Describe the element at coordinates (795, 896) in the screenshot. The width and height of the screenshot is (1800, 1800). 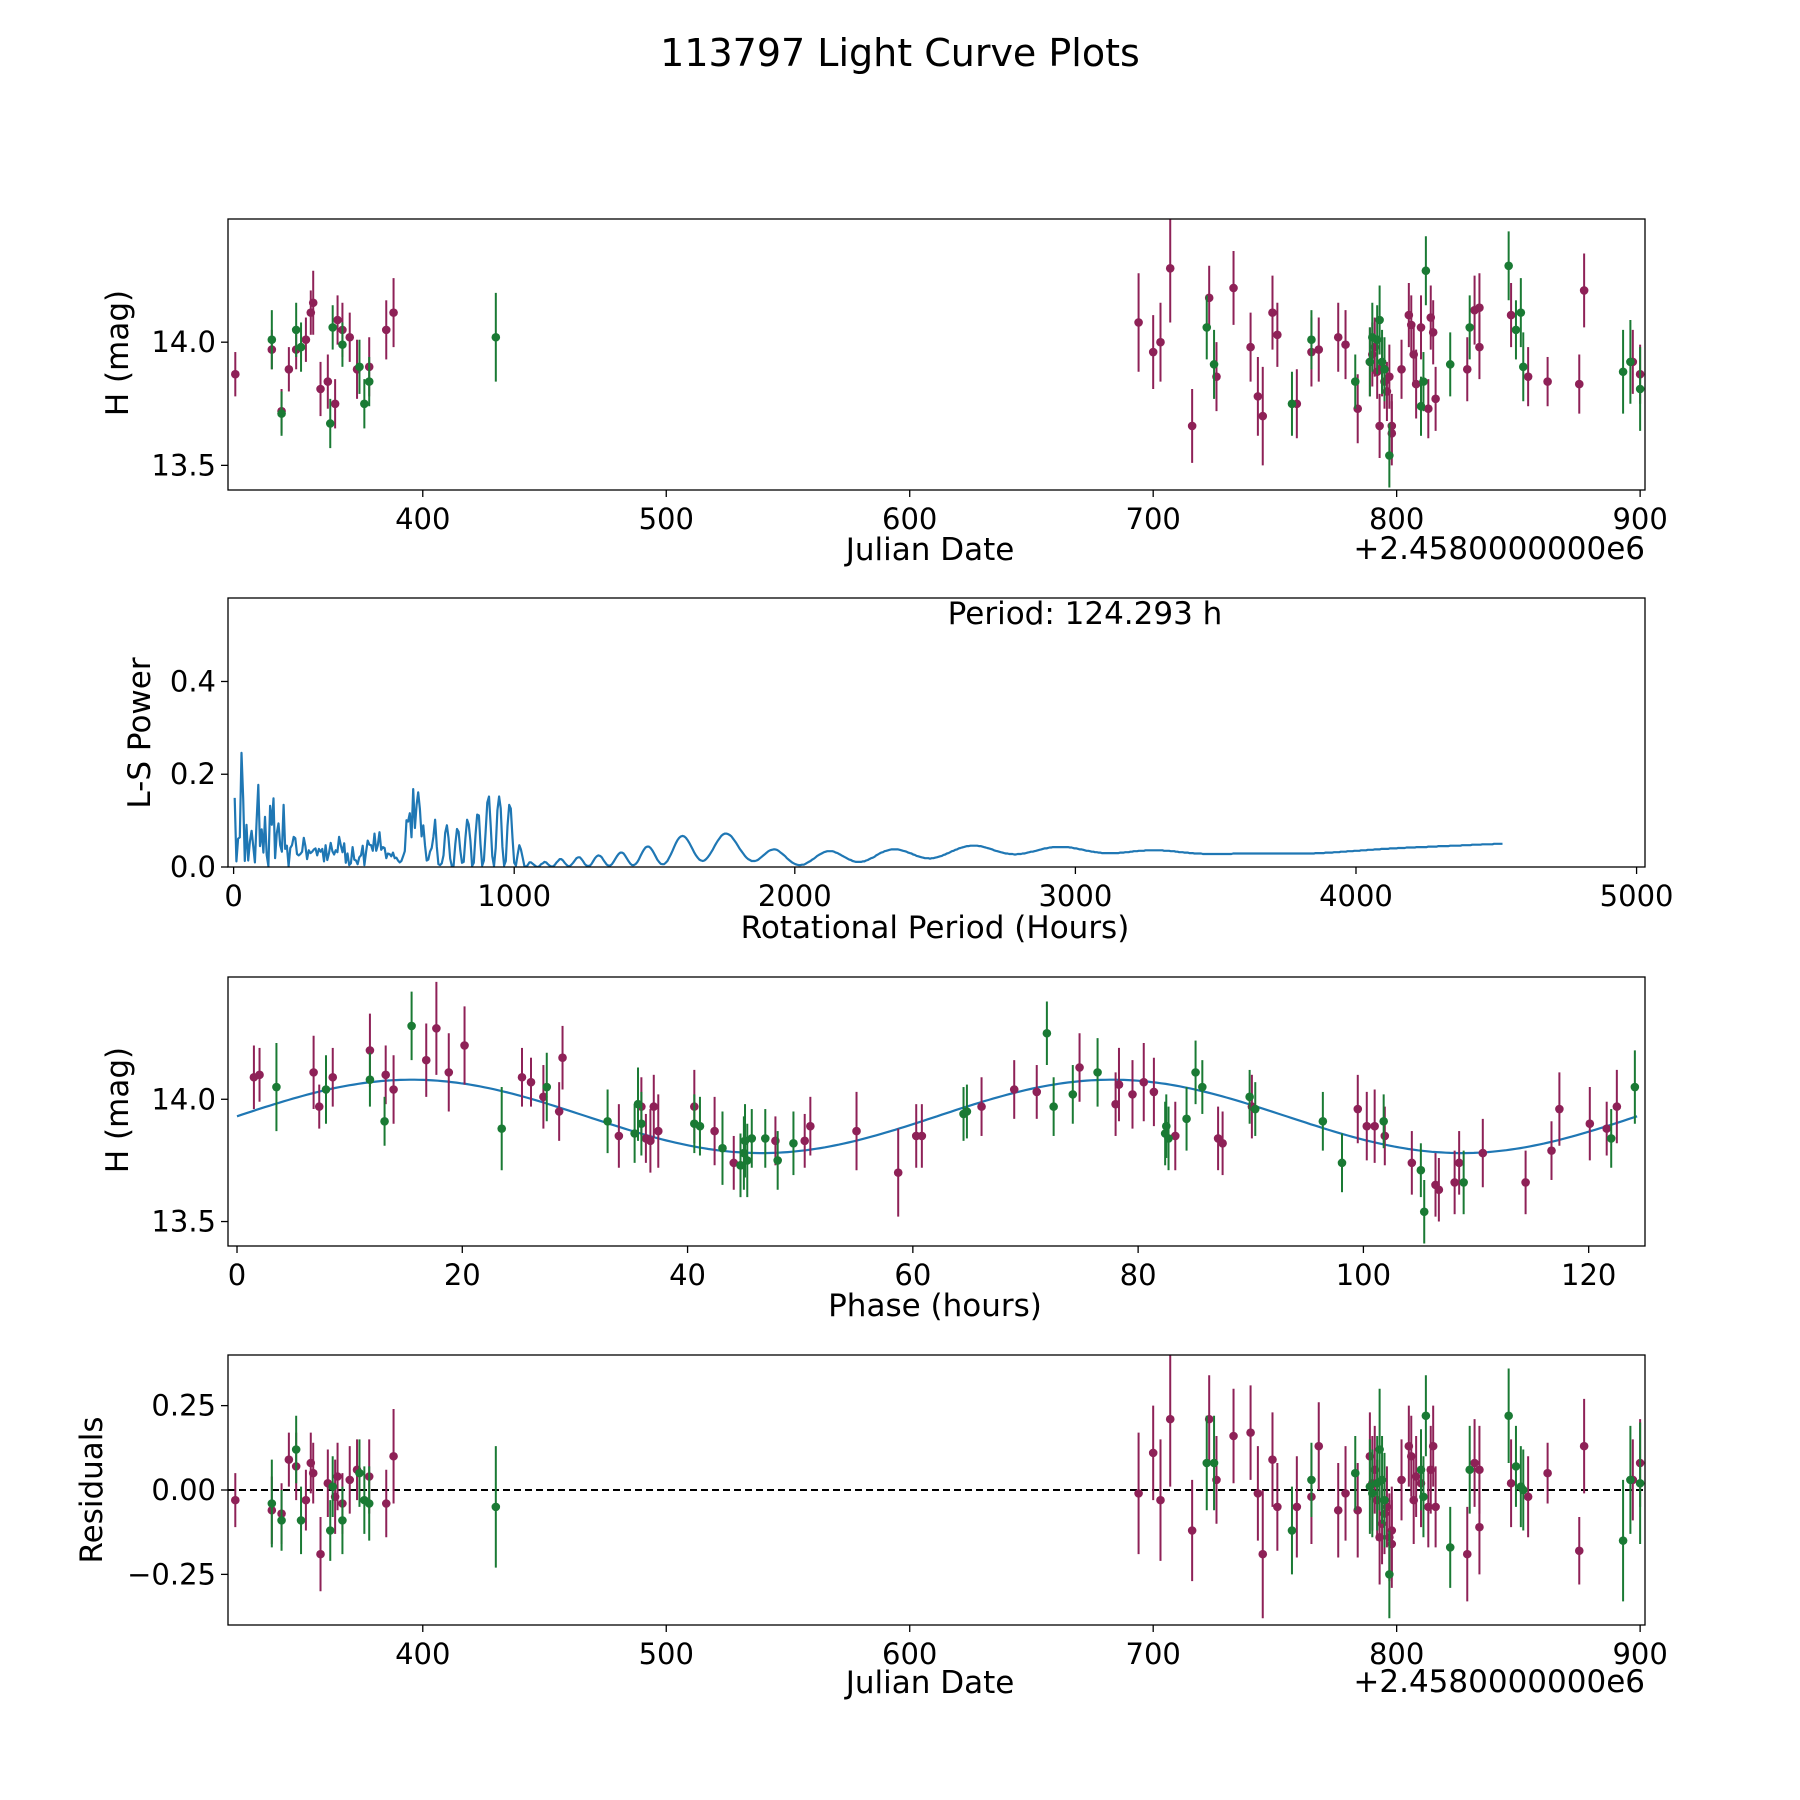
I see `x-tick-label: 2000` at that location.